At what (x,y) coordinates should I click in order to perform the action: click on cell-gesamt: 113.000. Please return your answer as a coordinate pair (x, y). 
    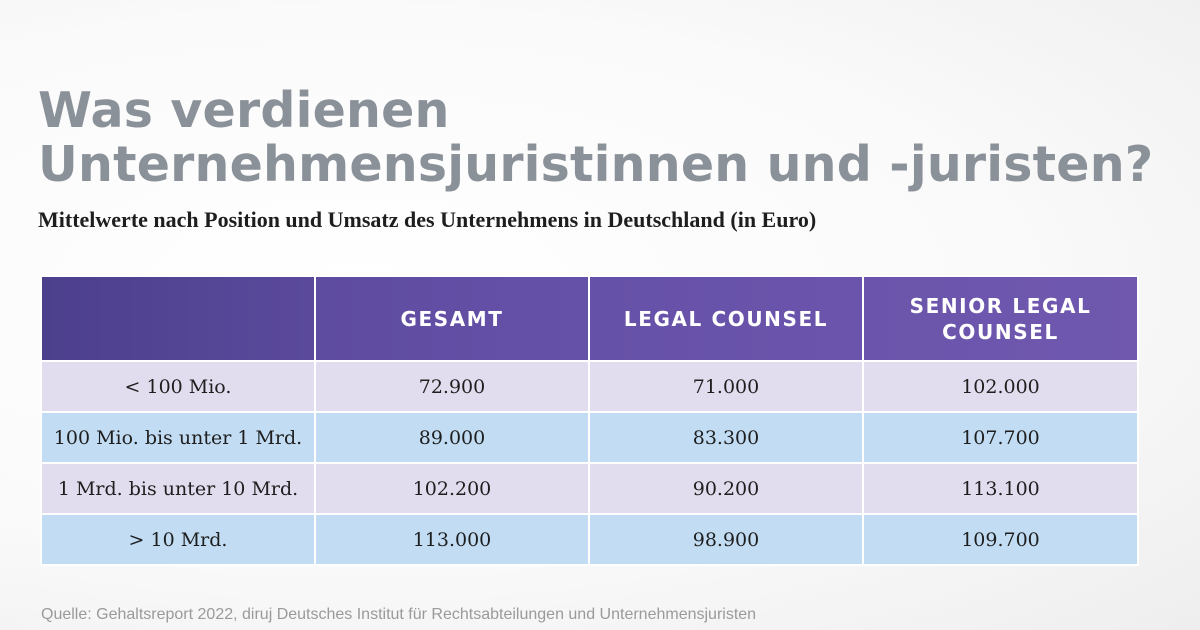
    Looking at the image, I should click on (452, 539).